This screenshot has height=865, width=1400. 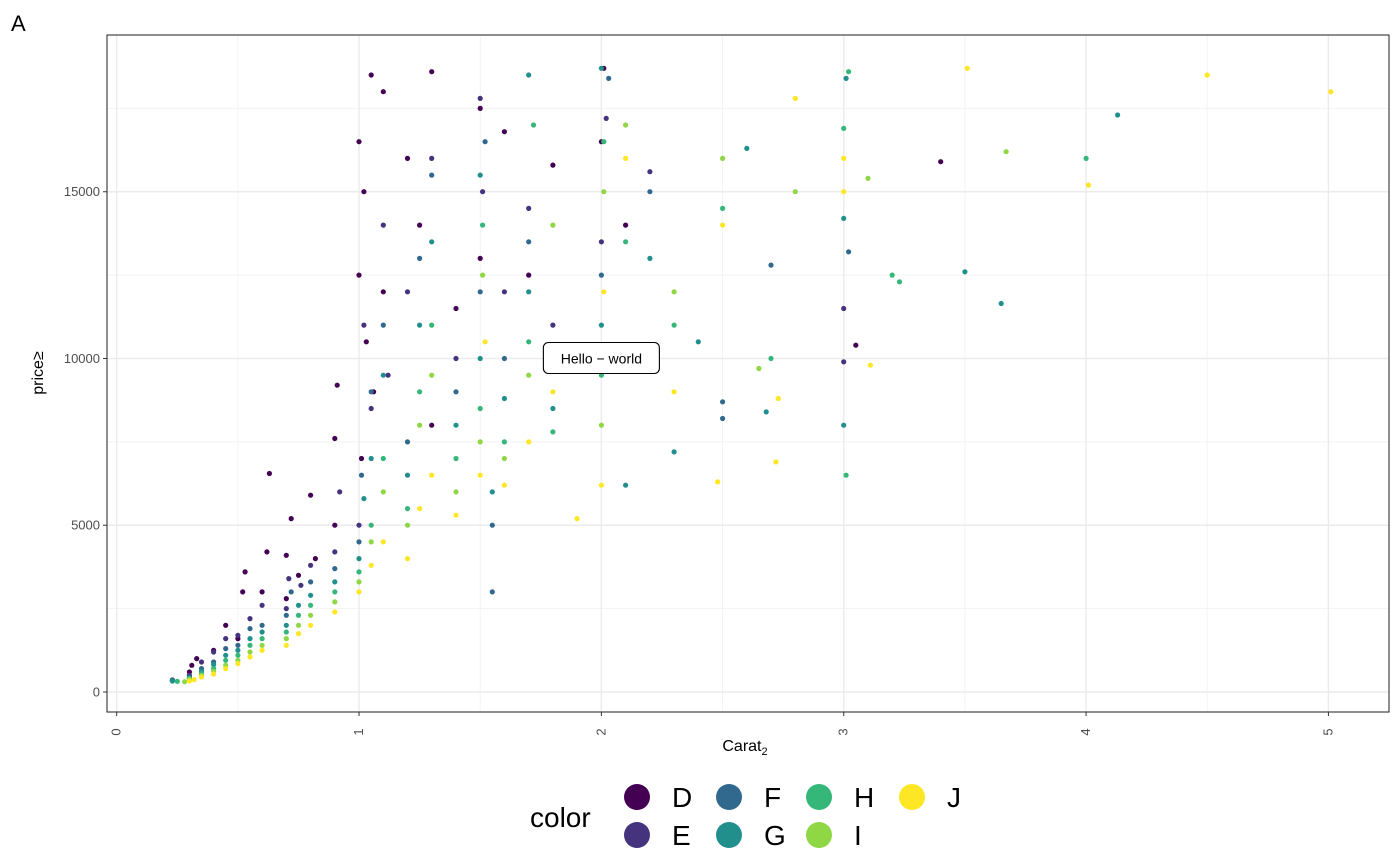 What do you see at coordinates (116, 731) in the screenshot?
I see `x-tick-label: 0` at bounding box center [116, 731].